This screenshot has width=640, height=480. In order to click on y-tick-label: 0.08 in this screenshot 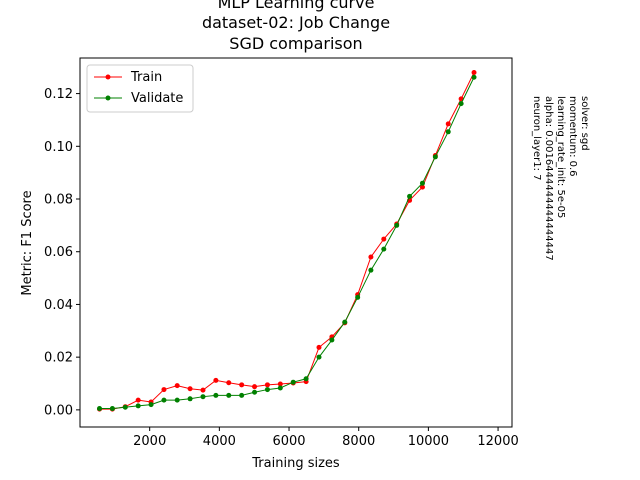, I will do `click(58, 200)`.